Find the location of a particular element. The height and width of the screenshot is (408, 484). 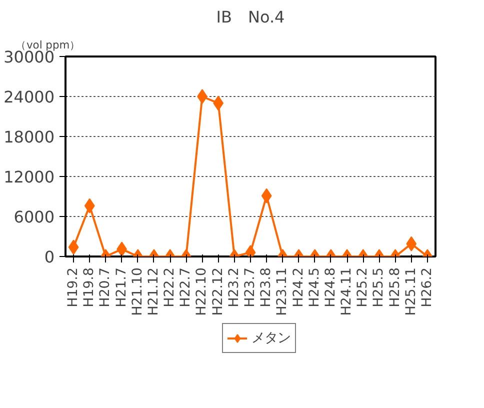

x-tick-label: H22.2 is located at coordinates (170, 287).